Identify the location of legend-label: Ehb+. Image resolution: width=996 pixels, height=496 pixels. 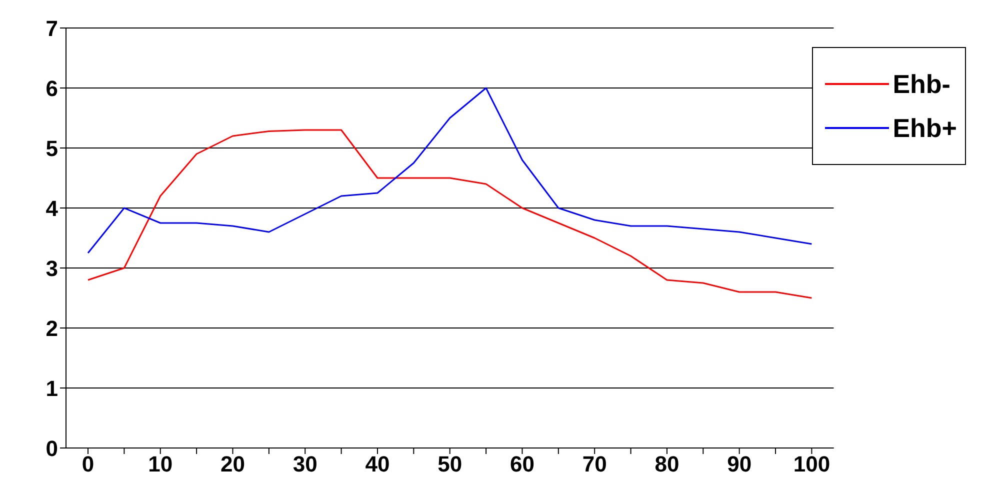
(924, 128).